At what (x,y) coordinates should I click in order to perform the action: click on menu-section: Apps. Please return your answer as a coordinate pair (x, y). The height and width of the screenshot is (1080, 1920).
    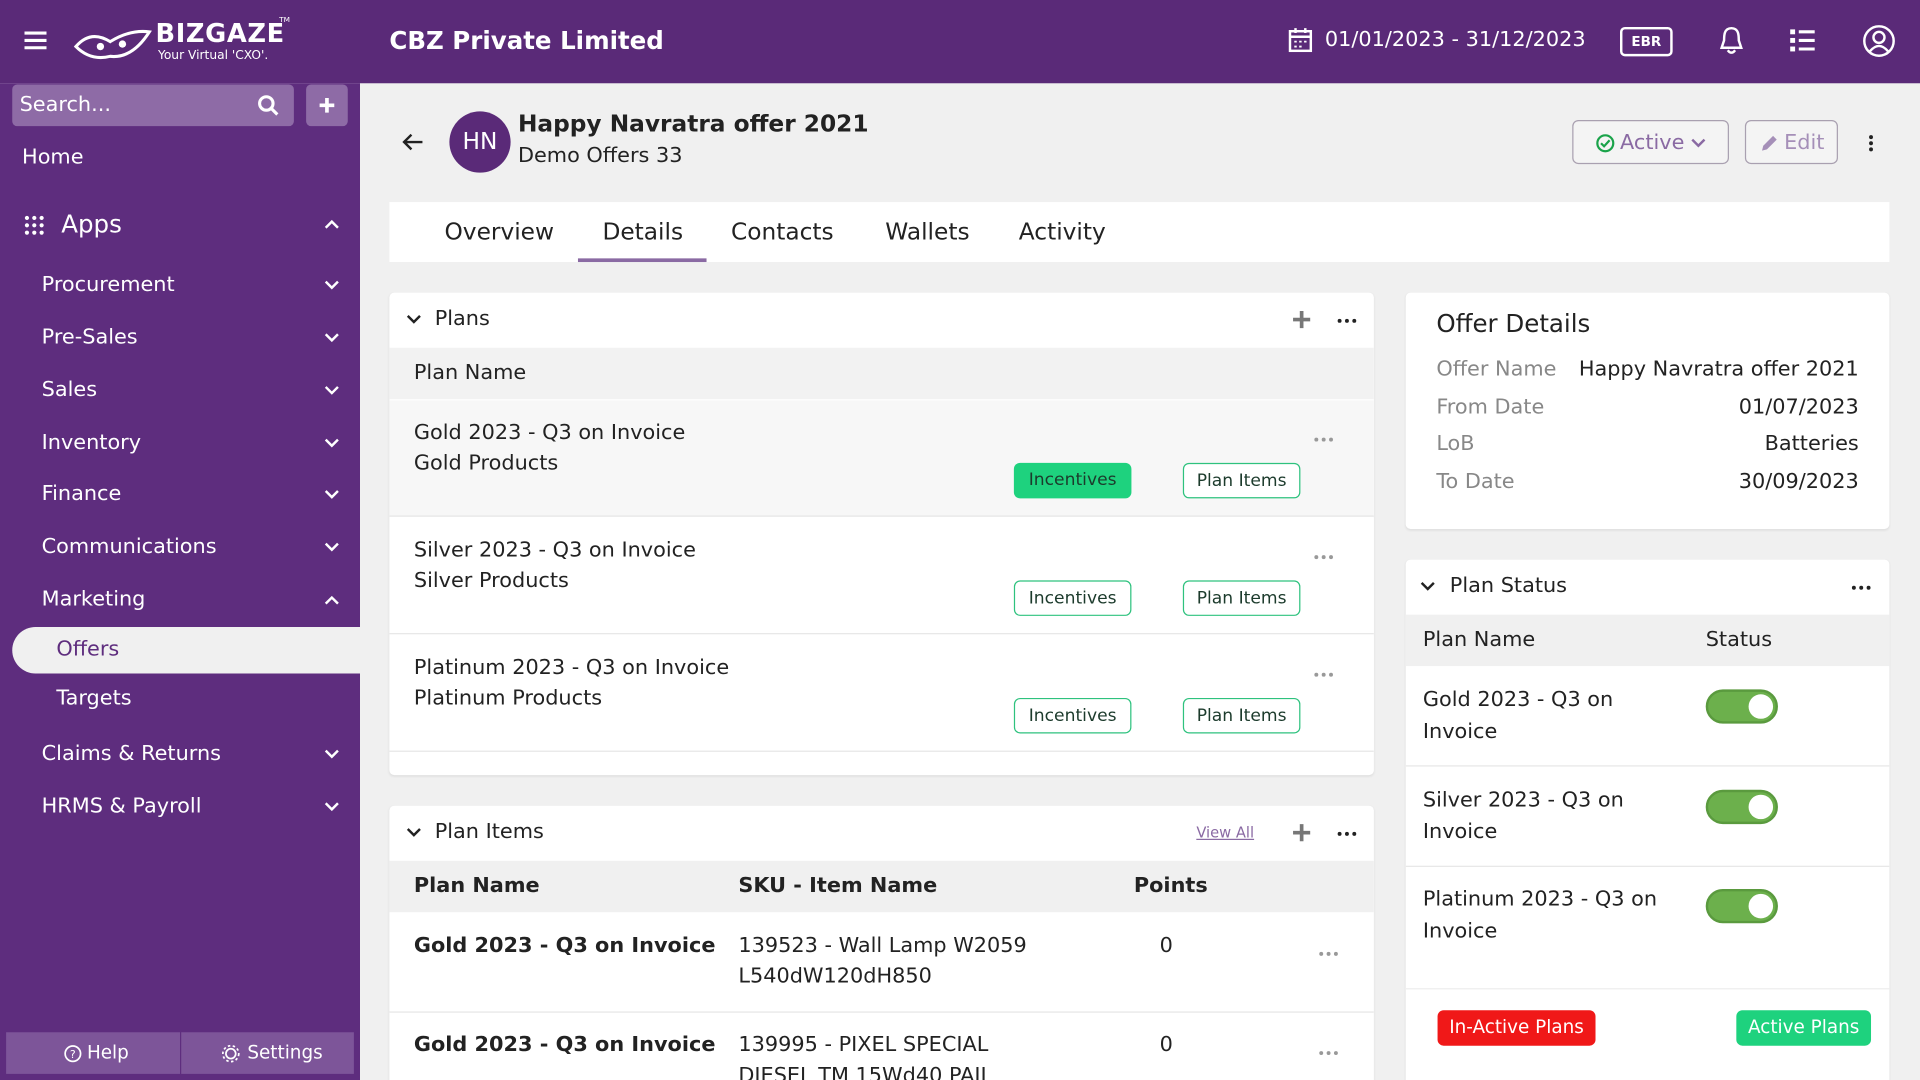
    Looking at the image, I should click on (91, 224).